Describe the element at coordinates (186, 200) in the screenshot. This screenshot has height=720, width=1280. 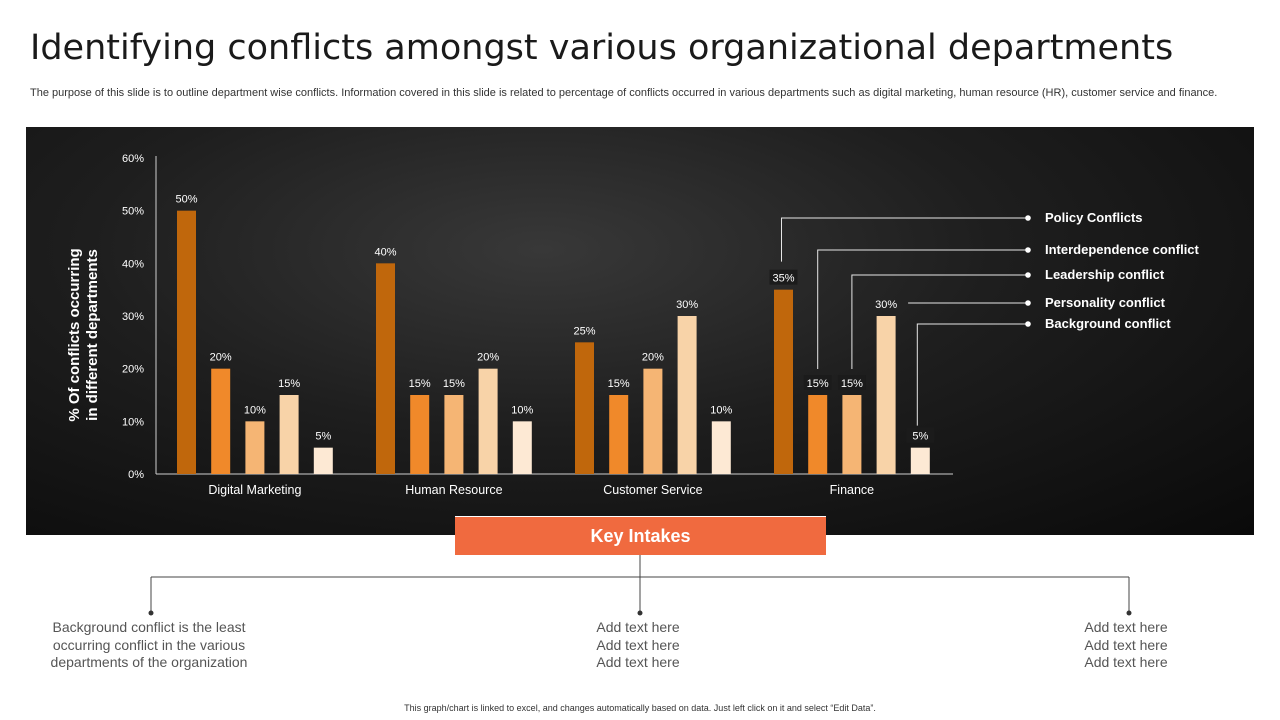
I see `data-label: 50%` at that location.